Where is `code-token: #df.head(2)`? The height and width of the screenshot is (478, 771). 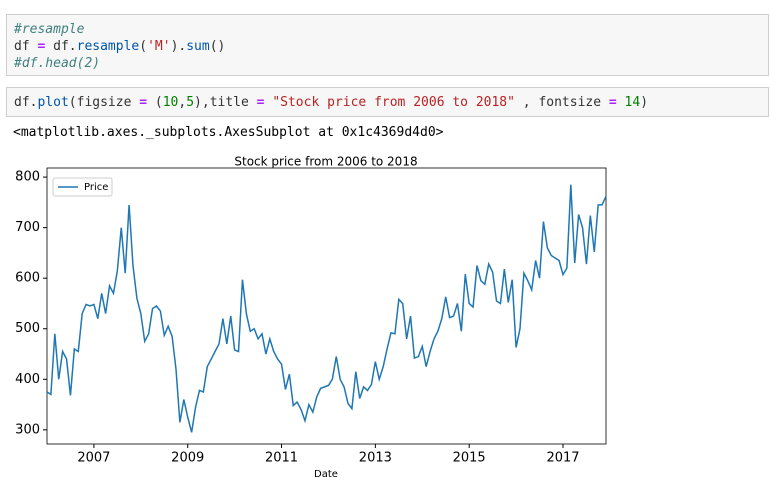
code-token: #df.head(2) is located at coordinates (57, 63).